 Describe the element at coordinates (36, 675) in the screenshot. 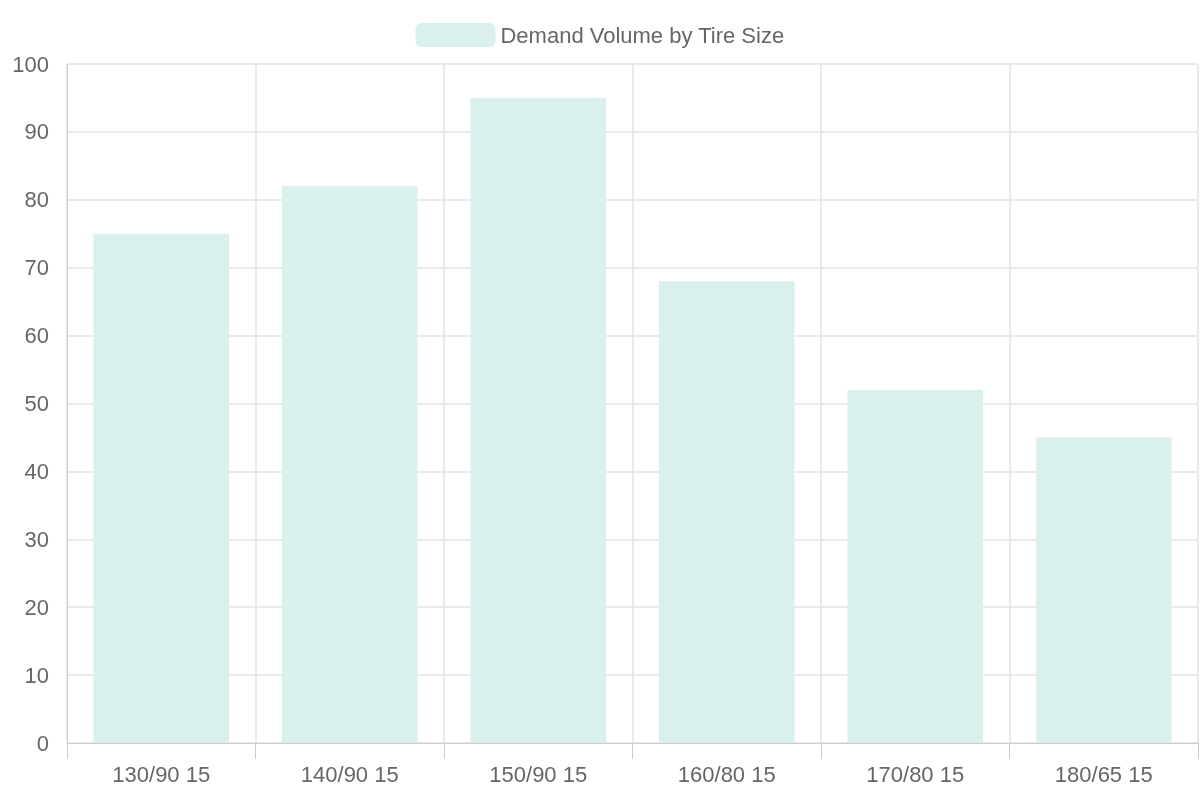

I see `y-tick-label: 10` at that location.